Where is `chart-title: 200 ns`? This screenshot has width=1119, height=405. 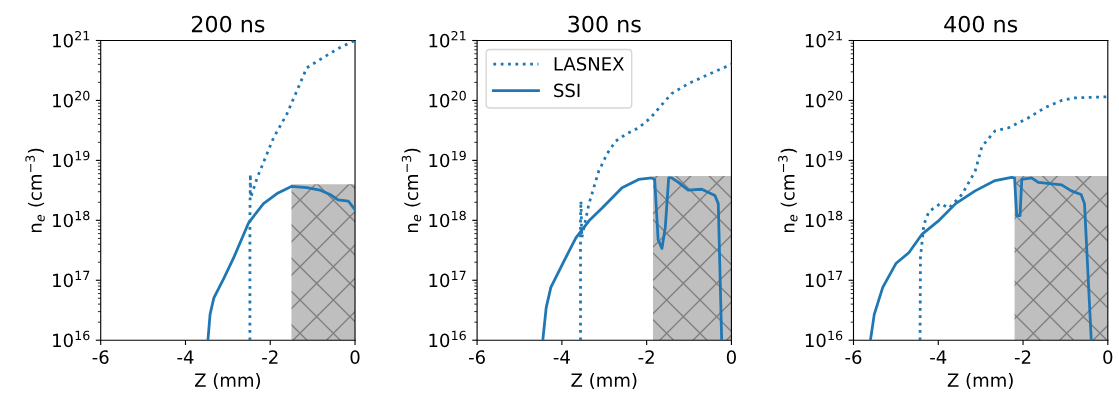 chart-title: 200 ns is located at coordinates (228, 24).